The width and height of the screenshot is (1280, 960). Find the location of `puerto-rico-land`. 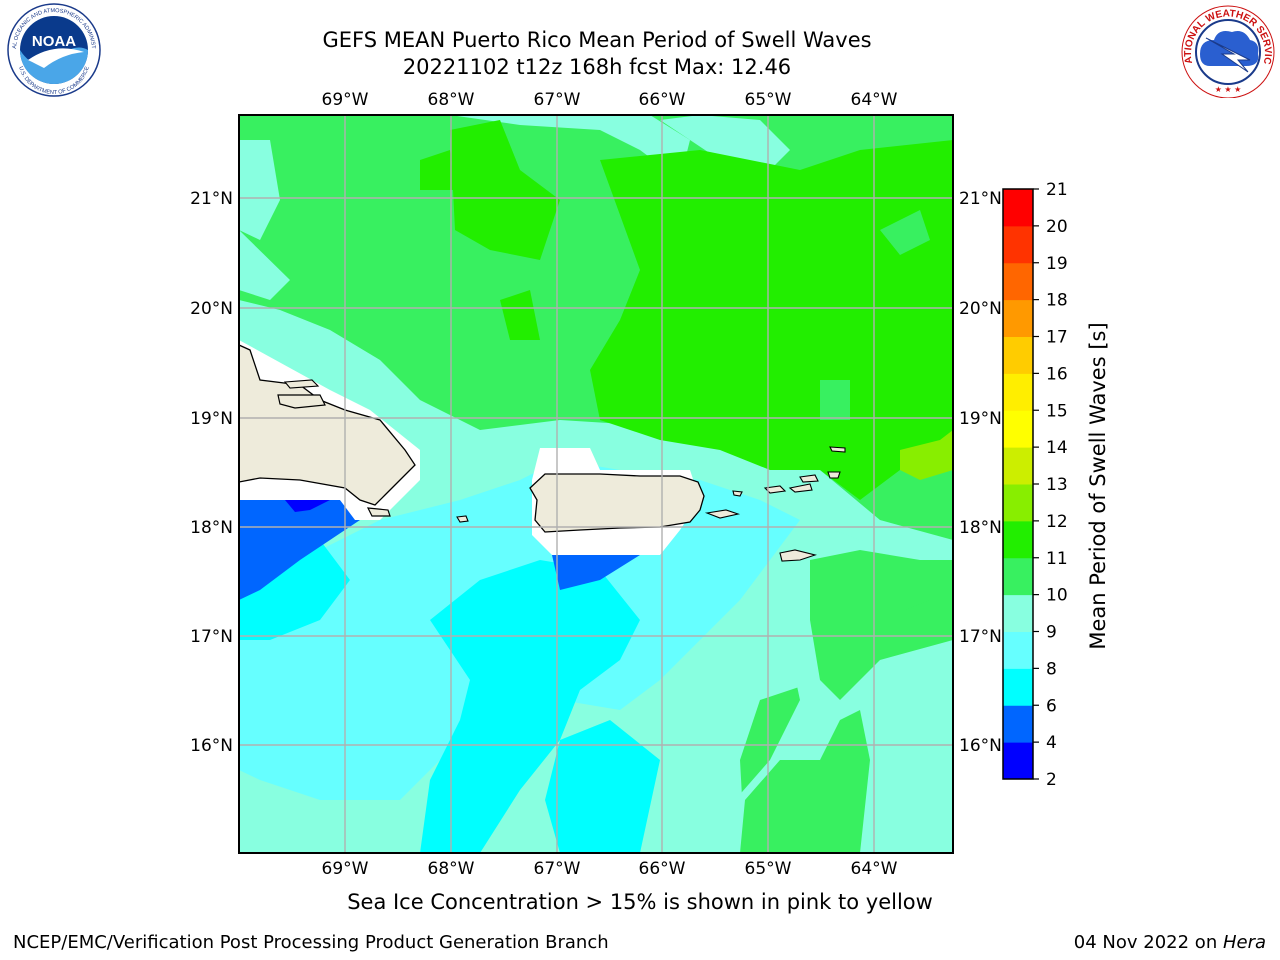

puerto-rico-land is located at coordinates (617, 503).